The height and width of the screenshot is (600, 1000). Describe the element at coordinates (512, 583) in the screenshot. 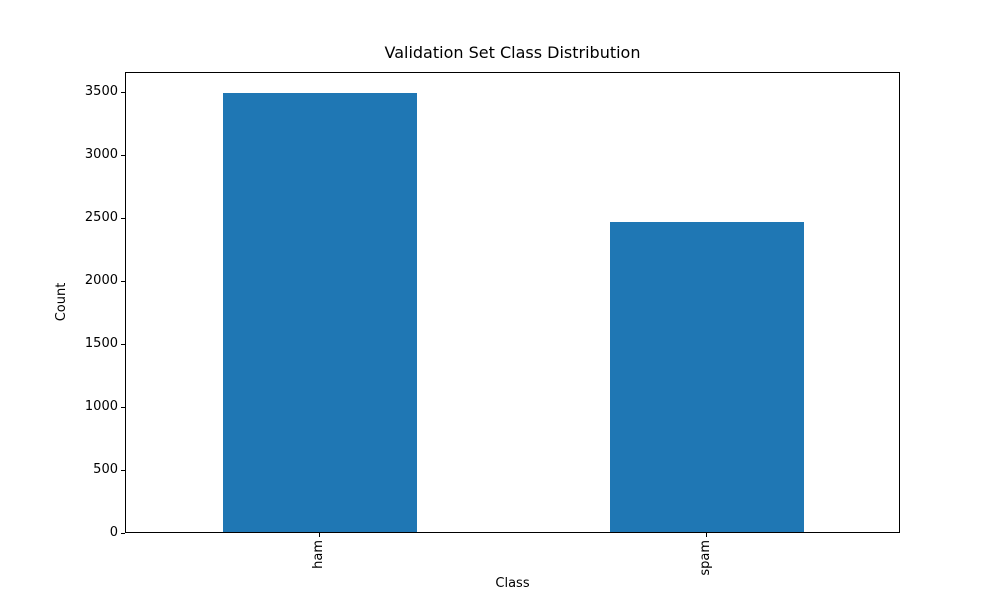

I see `x-axis-label: Class` at that location.